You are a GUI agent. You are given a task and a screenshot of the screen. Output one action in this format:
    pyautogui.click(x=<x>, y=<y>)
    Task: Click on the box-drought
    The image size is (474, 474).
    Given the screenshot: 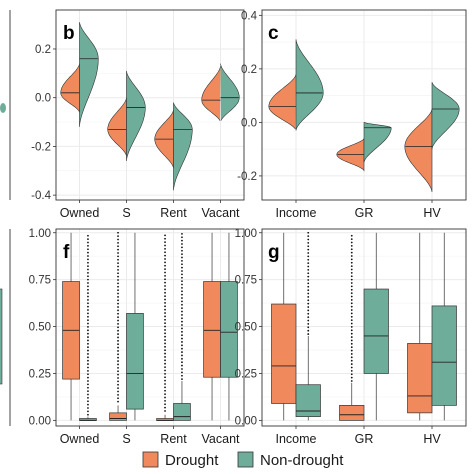 What is the action you would take?
    pyautogui.click(x=212, y=329)
    